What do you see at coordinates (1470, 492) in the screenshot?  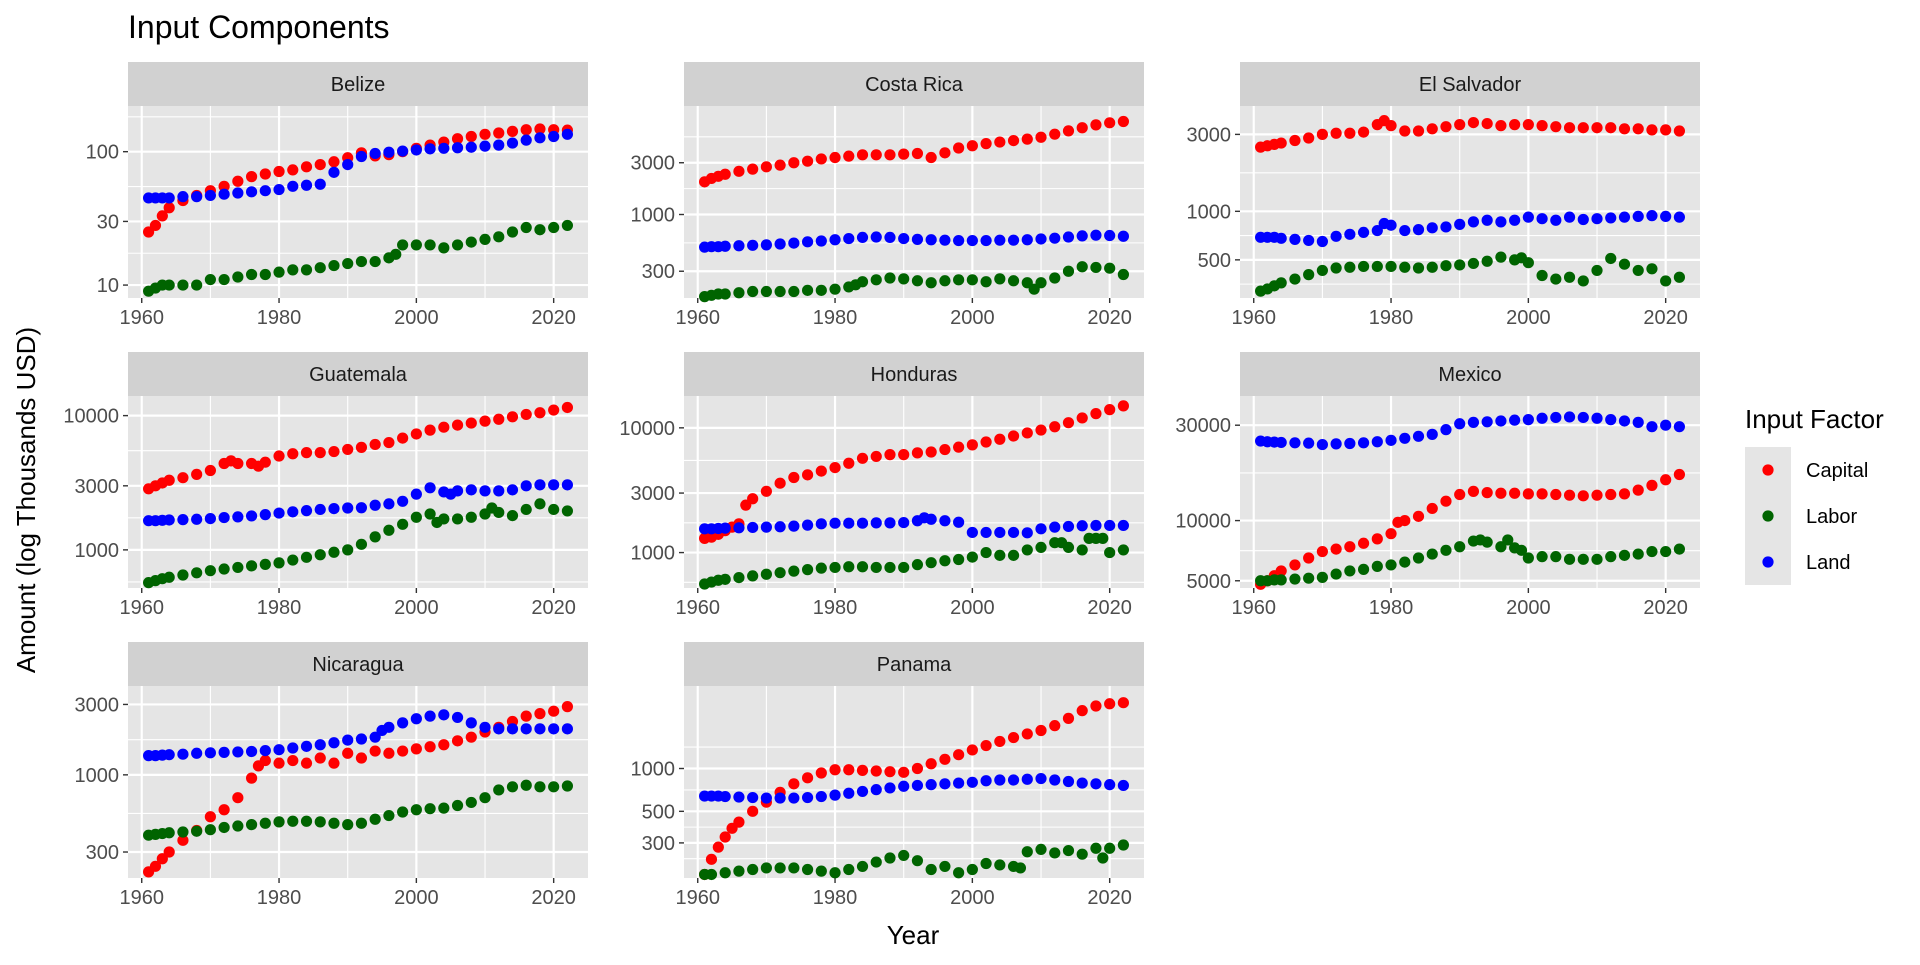 I see `panel-grid` at bounding box center [1470, 492].